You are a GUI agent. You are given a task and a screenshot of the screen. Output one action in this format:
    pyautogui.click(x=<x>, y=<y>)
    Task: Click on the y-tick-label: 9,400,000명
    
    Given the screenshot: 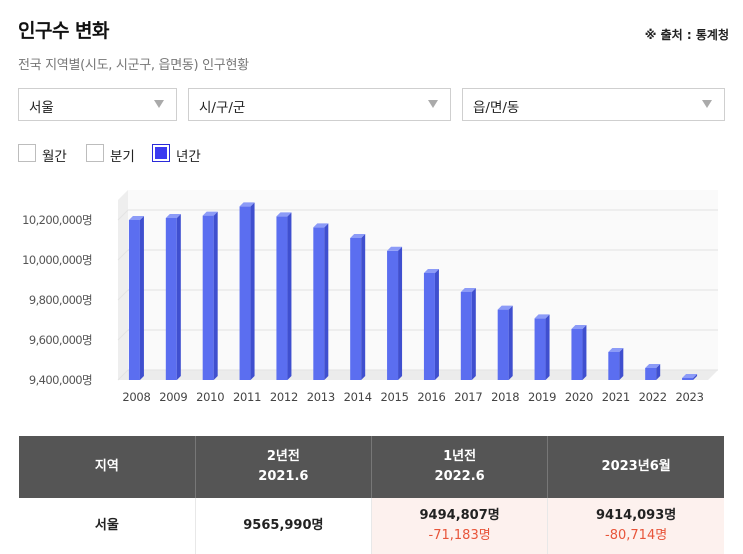 What is the action you would take?
    pyautogui.click(x=60, y=380)
    